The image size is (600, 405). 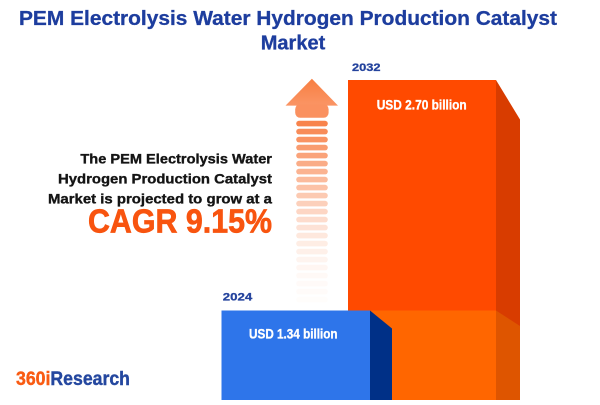 What do you see at coordinates (180, 222) in the screenshot?
I see `svg-text: CAGR 9.15%` at bounding box center [180, 222].